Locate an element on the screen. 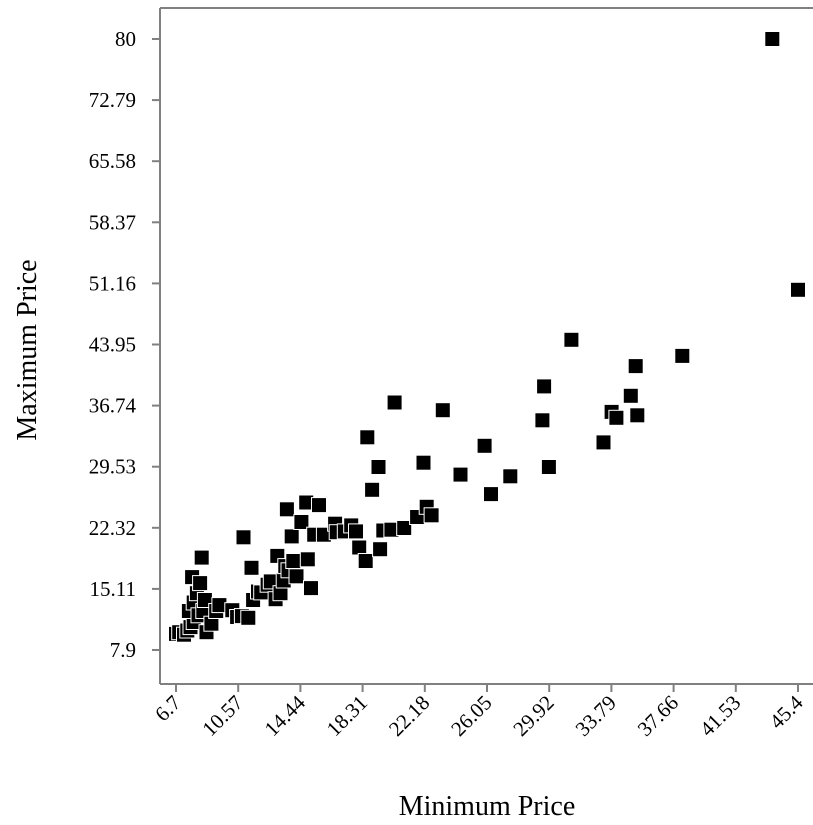  x-tick-label: 18.31 is located at coordinates (347, 716).